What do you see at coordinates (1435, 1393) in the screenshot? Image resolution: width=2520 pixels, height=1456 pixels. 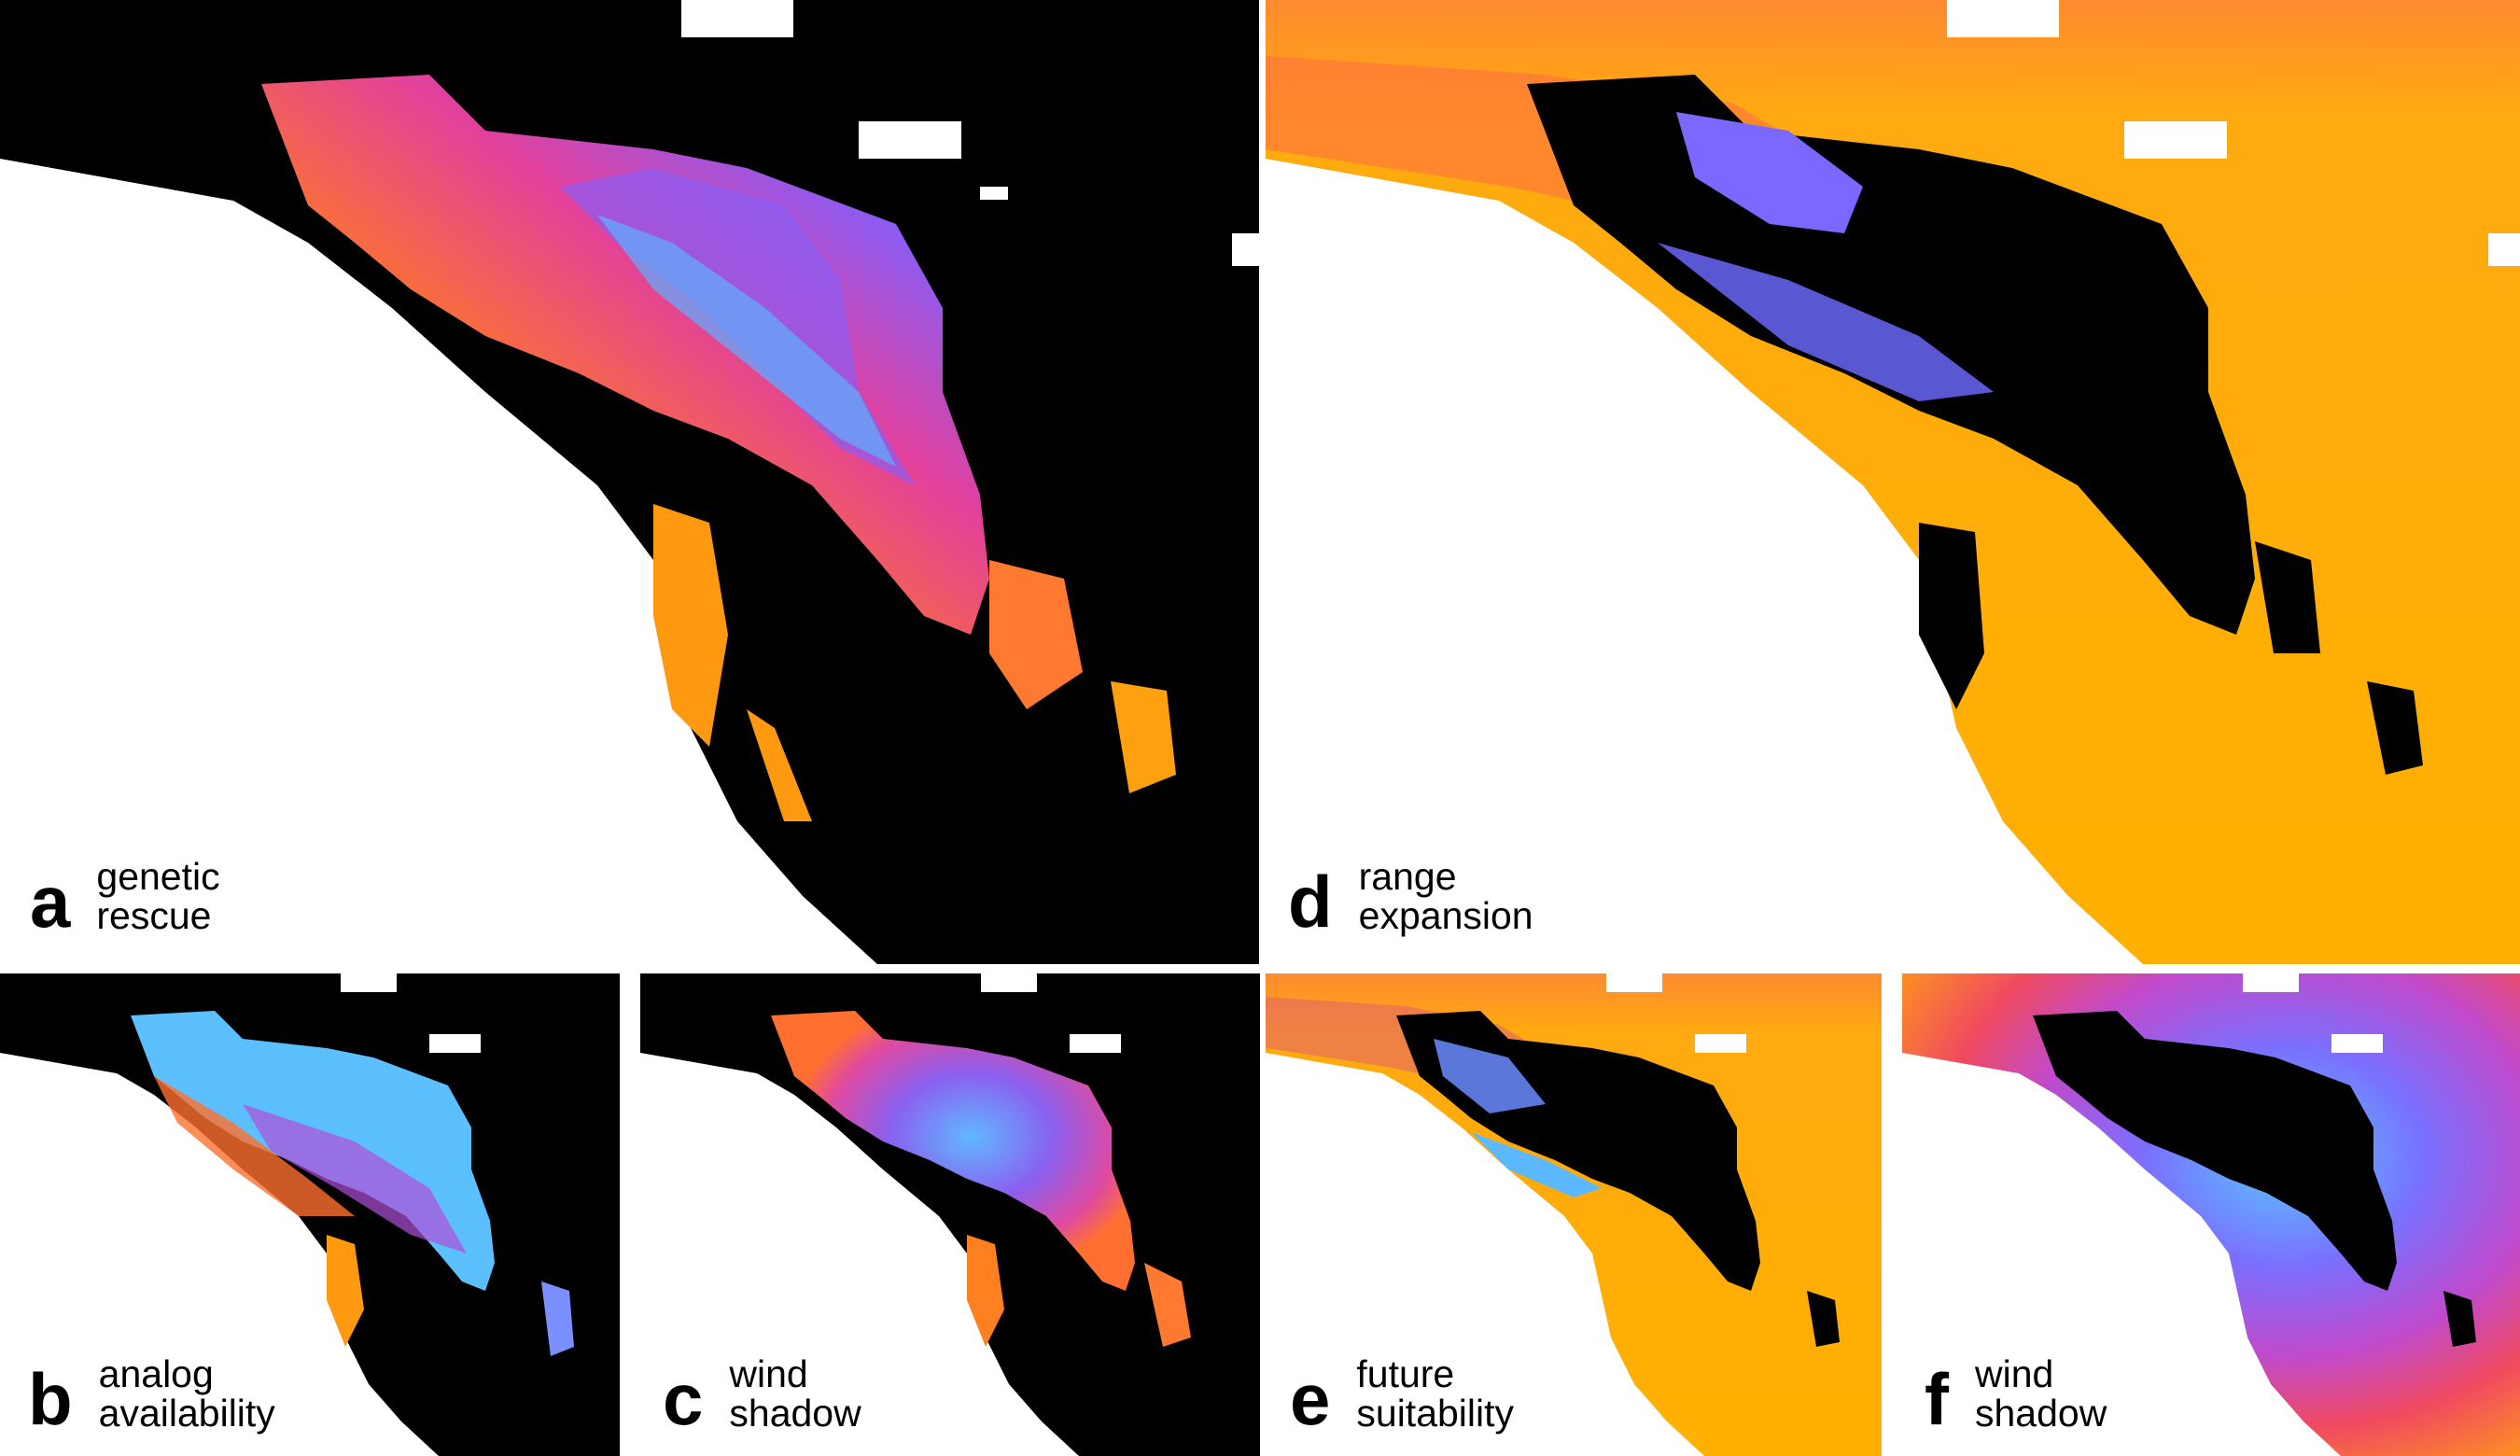 I see `panel-e-caption: future suitability` at bounding box center [1435, 1393].